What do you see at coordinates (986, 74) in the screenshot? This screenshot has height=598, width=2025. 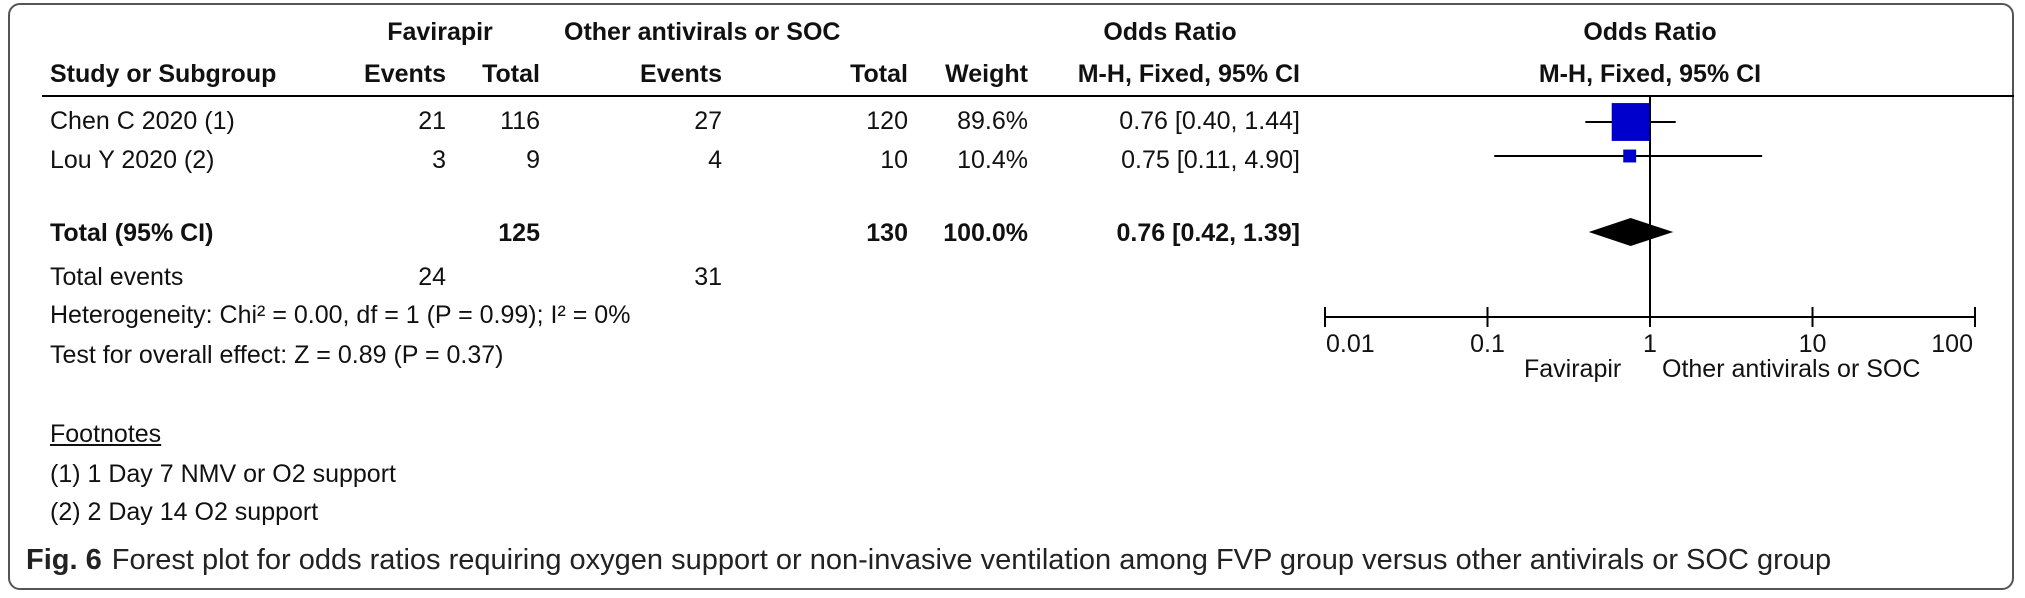 I see `col-weight-header: Weight` at bounding box center [986, 74].